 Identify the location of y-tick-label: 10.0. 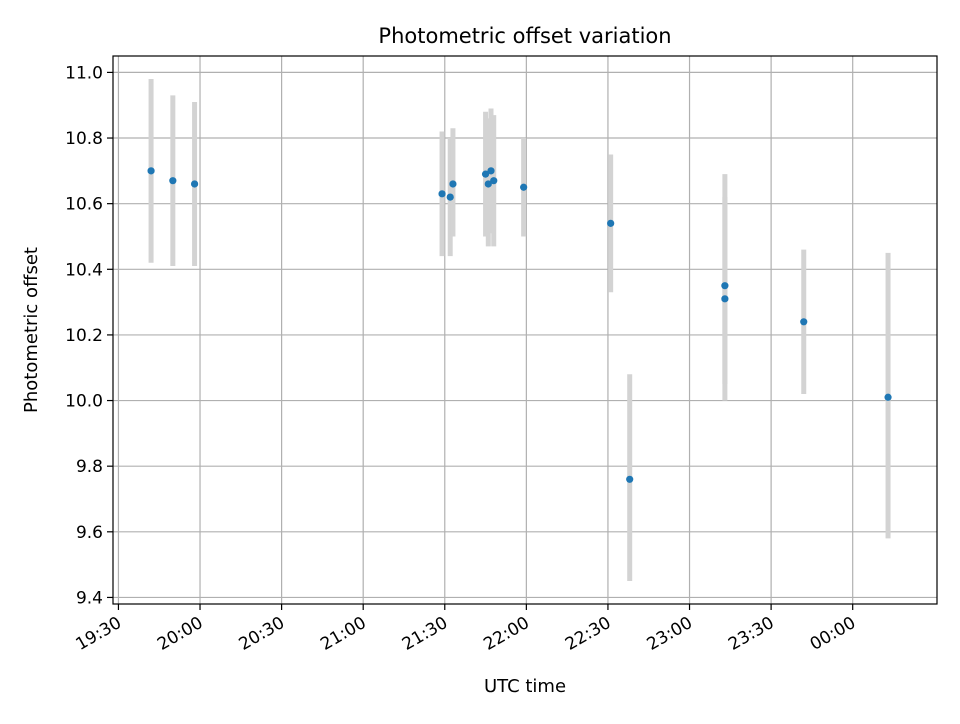
(84, 402).